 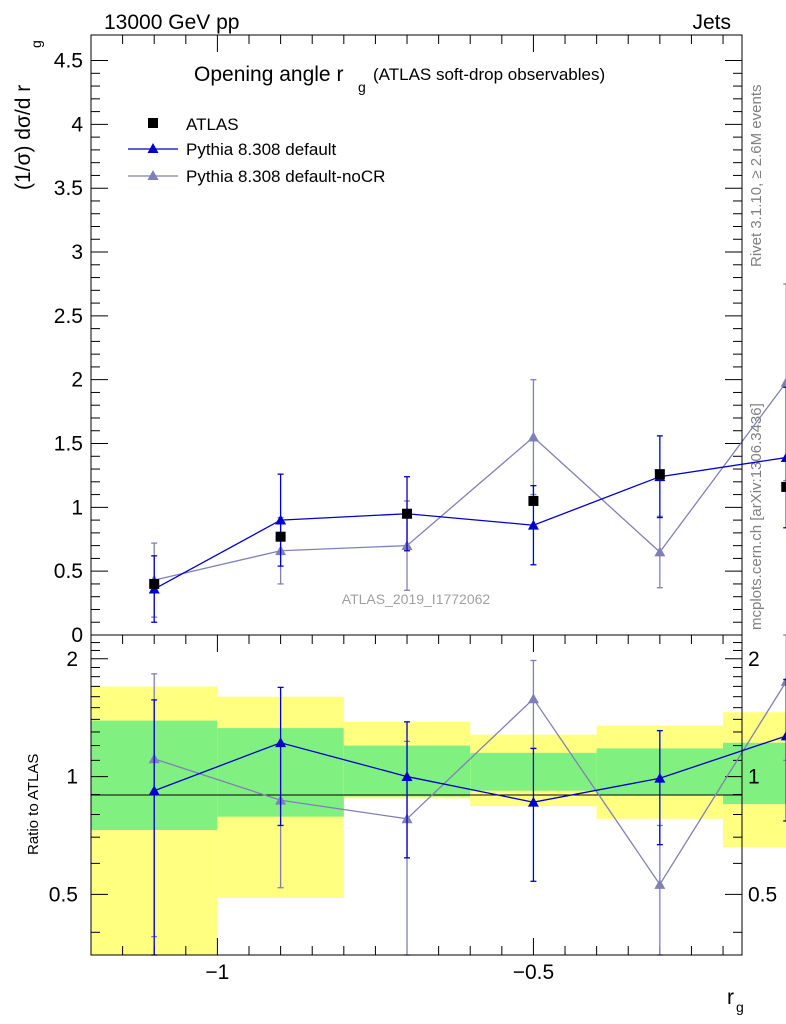 I want to click on ratio-xtick-label: −1, so click(x=217, y=972).